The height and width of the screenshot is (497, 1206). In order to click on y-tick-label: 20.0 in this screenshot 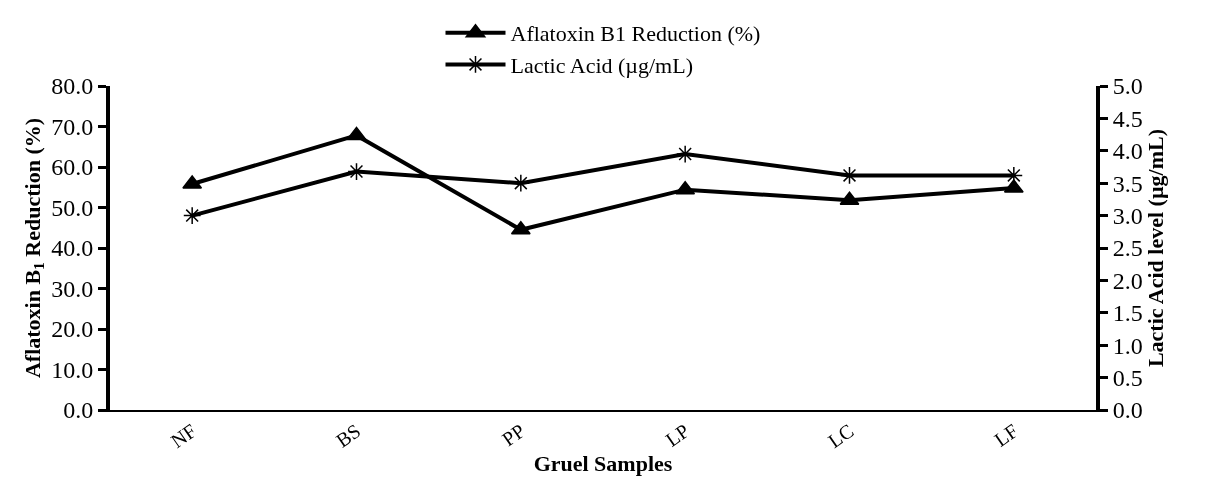, I will do `click(72, 329)`.